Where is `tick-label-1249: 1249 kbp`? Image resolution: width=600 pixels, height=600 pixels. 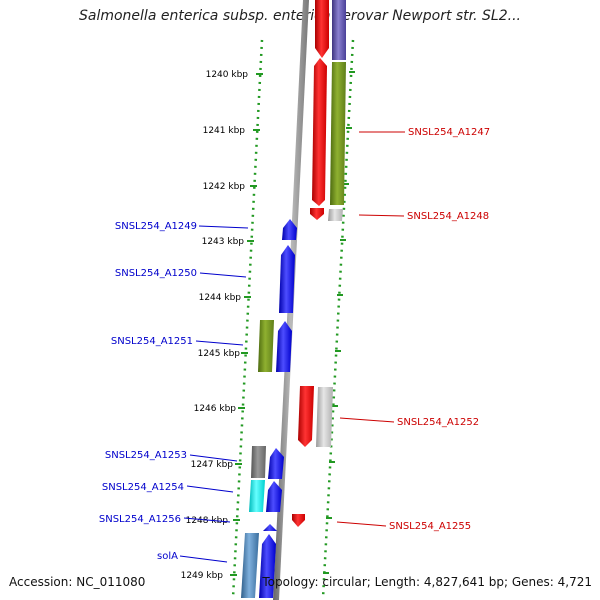 tick-label-1249: 1249 kbp is located at coordinates (202, 576).